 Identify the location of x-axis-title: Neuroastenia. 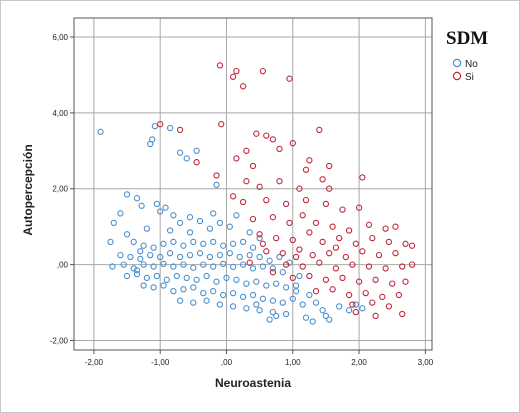
(253, 383).